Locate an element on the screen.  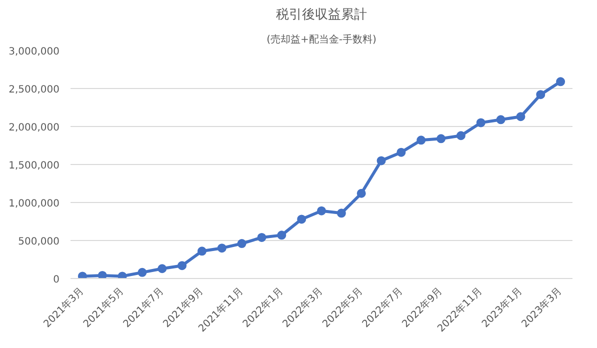
y-tick-label: 500,000 is located at coordinates (39, 242).